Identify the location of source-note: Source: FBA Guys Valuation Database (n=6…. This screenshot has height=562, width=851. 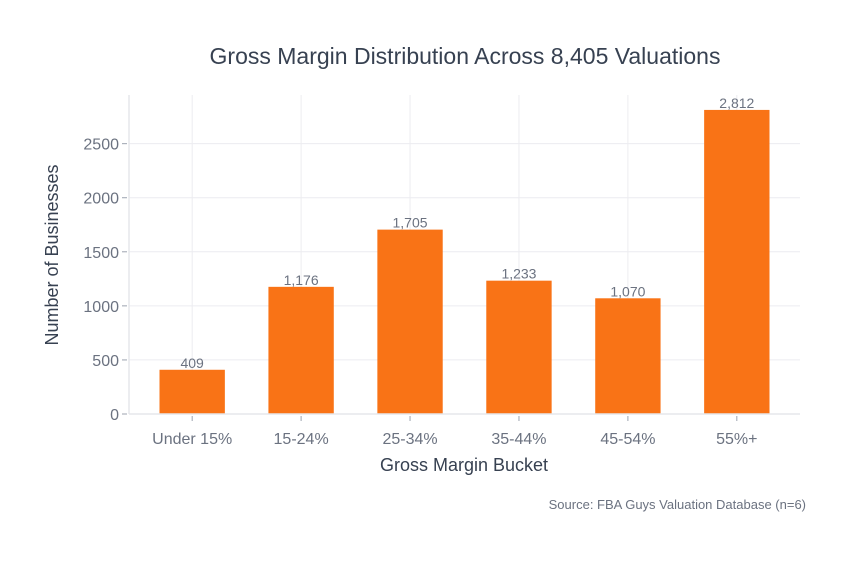
(677, 504).